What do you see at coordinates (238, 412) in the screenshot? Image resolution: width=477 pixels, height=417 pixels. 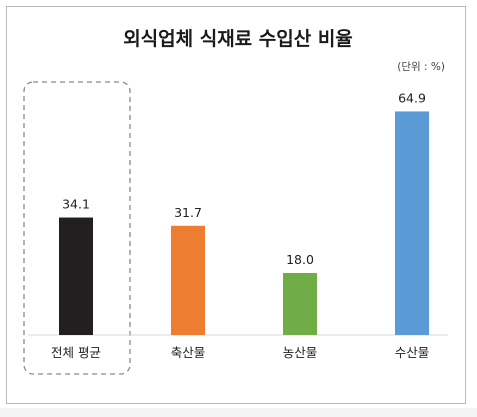 I see `page-bottom-strip` at bounding box center [238, 412].